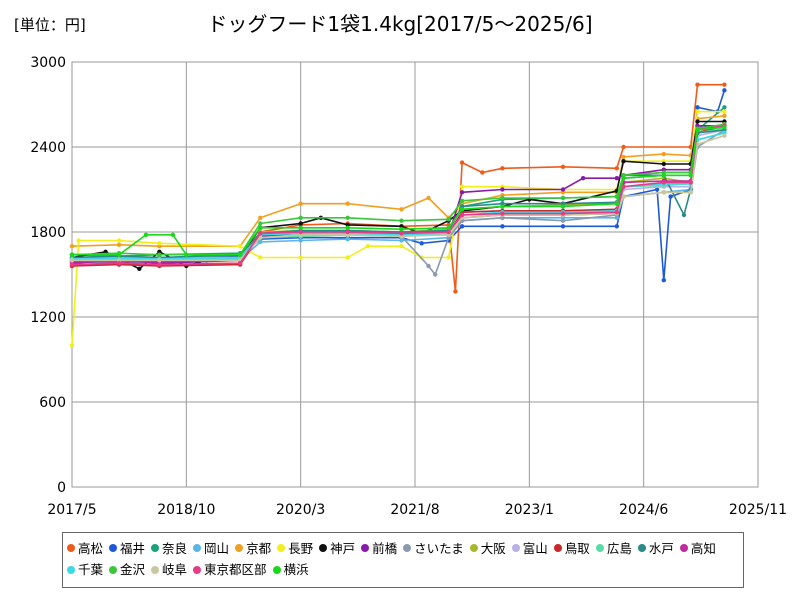 The width and height of the screenshot is (800, 600). I want to click on unit-label: [単位：円], so click(50, 25).